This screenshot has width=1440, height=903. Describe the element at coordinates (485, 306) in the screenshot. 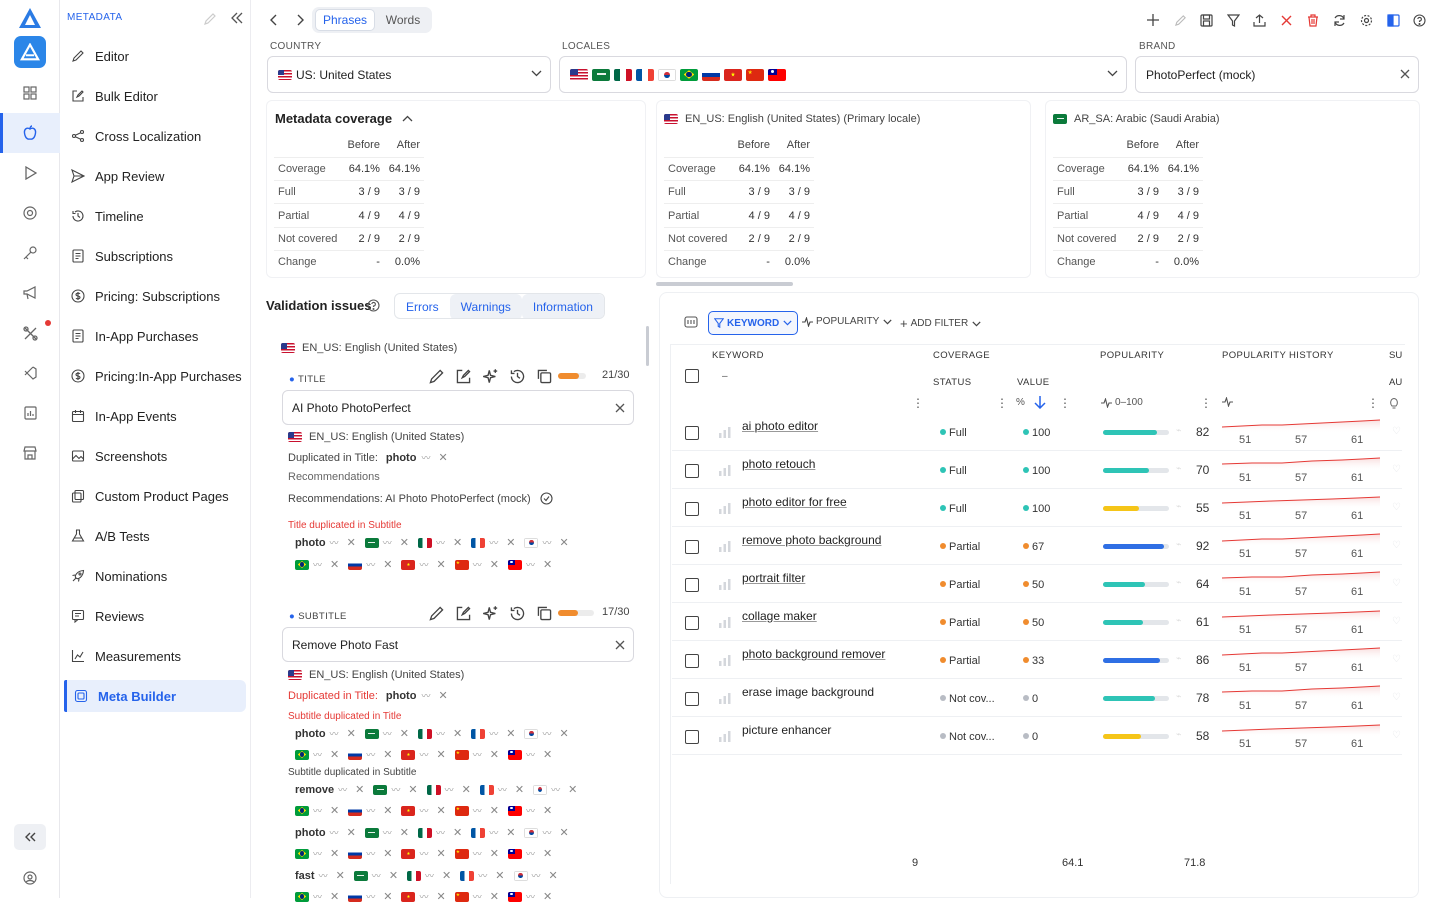

I see `tab-warnings: Warnings` at that location.